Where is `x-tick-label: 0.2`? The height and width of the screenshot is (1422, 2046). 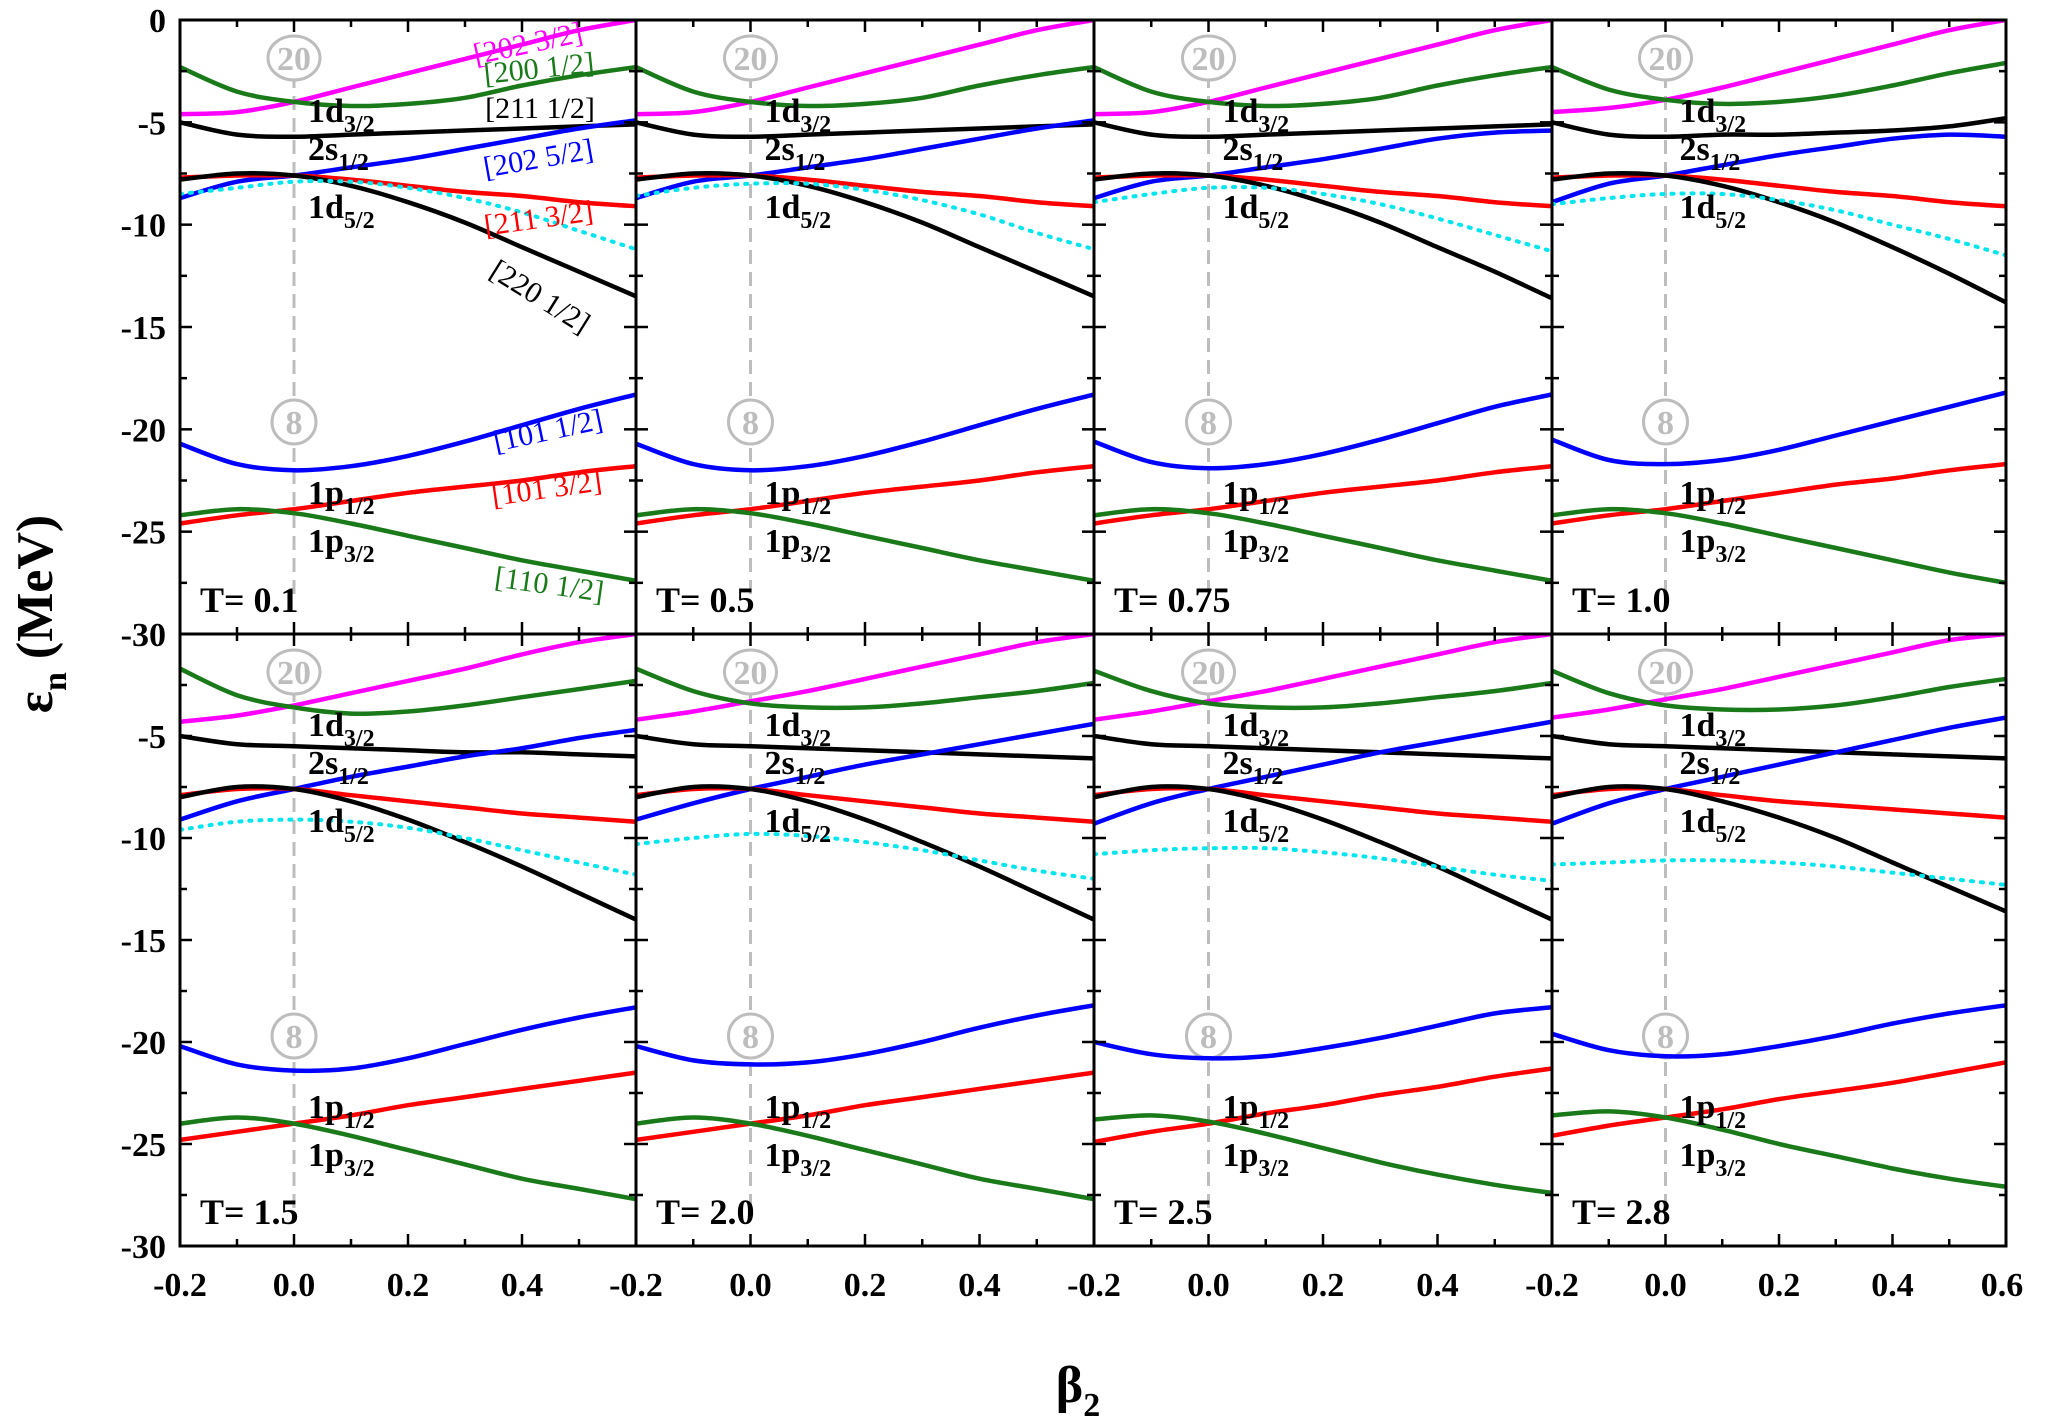 x-tick-label: 0.2 is located at coordinates (1323, 1285).